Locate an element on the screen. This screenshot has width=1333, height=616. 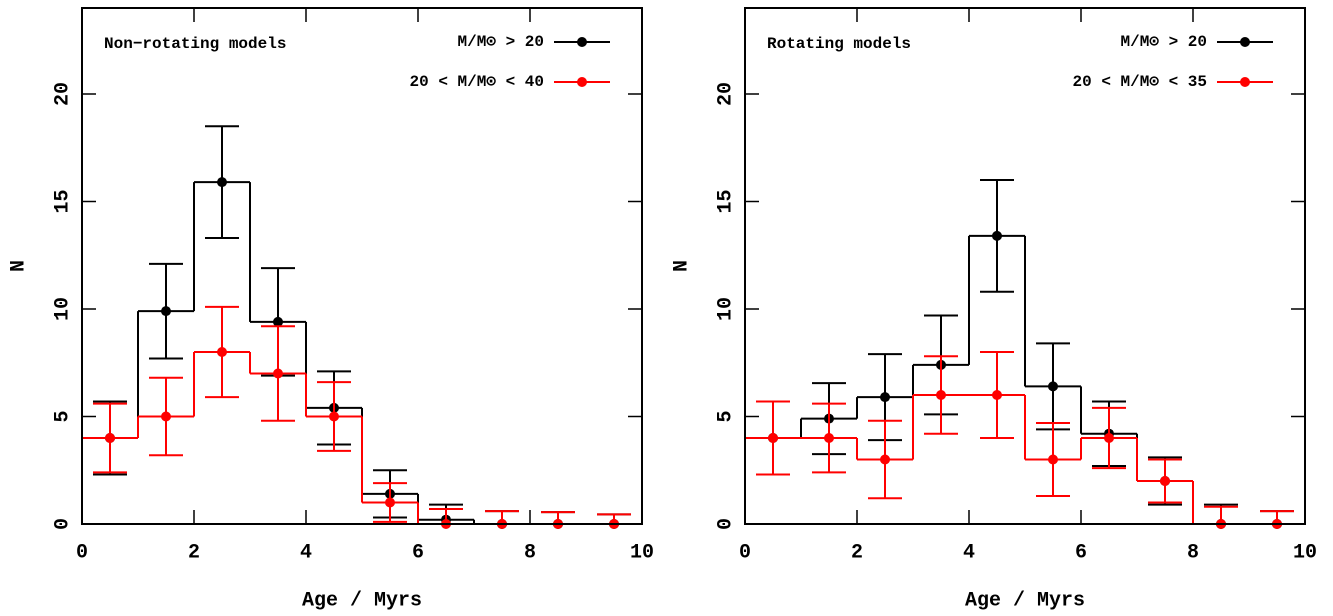
annotation: Rotating models is located at coordinates (839, 44).